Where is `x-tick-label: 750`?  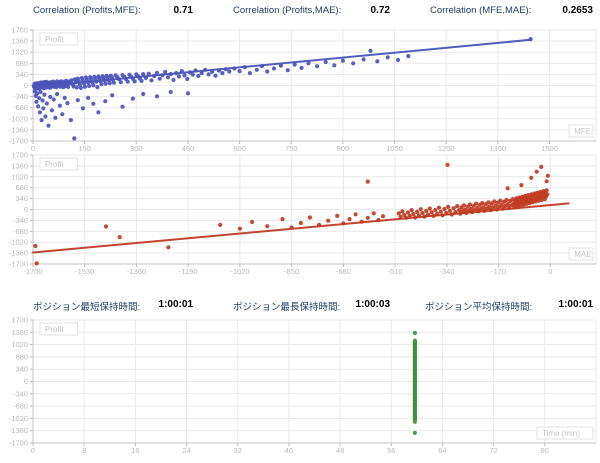
x-tick-label: 750 is located at coordinates (291, 148).